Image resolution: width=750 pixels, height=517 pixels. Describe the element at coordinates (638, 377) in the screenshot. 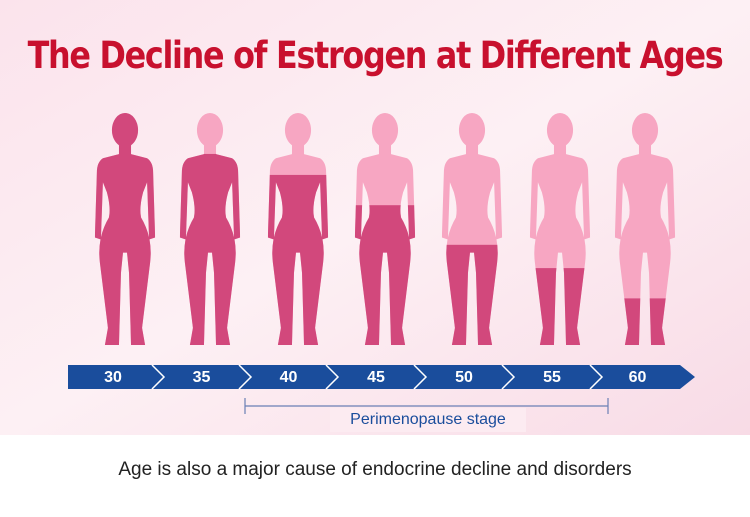

I see `age-label: 60` at that location.